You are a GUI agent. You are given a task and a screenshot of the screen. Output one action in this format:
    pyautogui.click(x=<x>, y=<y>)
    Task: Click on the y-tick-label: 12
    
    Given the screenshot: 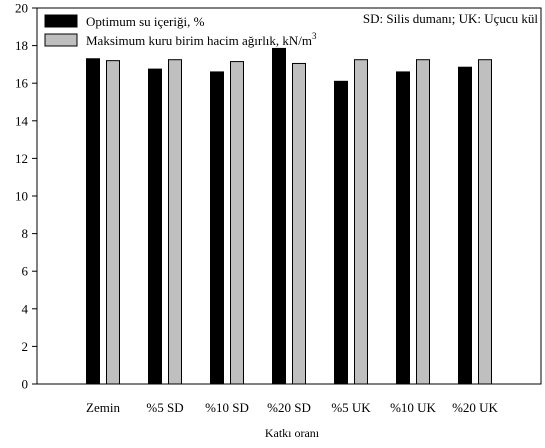 What is the action you would take?
    pyautogui.click(x=21, y=158)
    